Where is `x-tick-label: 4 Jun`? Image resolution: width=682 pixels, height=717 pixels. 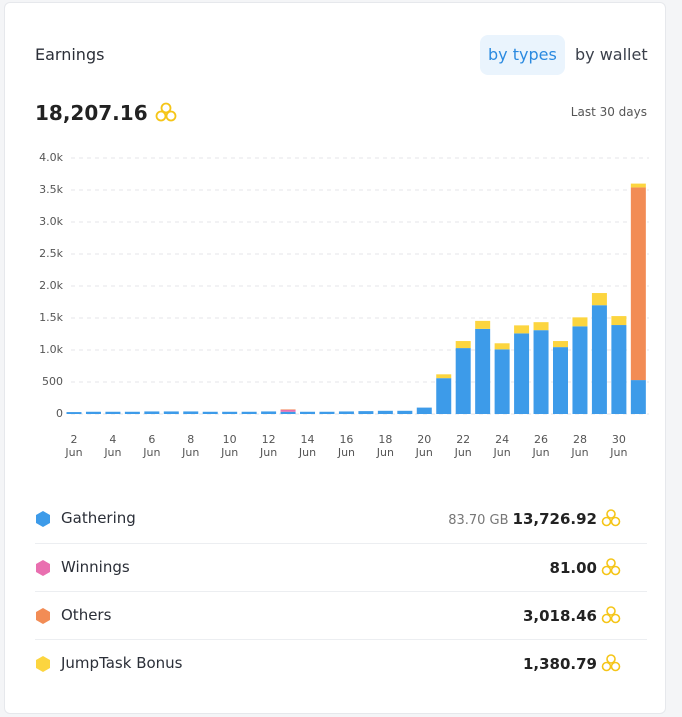 x-tick-label: 4 Jun is located at coordinates (113, 446).